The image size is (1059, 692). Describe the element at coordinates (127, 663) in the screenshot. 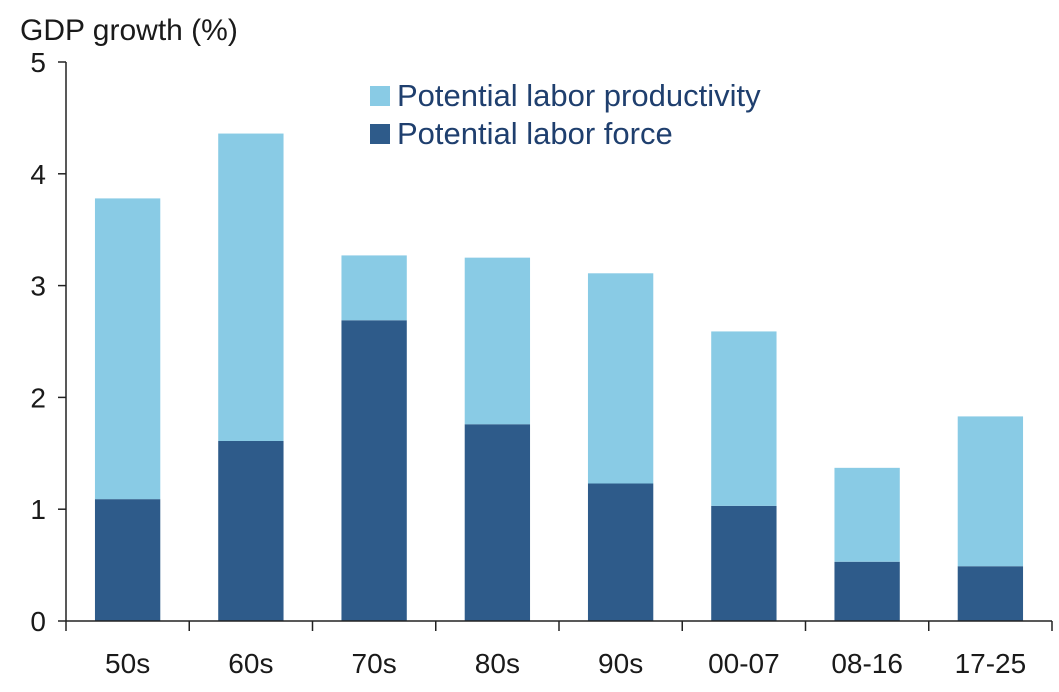

I see `x-tick-label: 50s` at that location.